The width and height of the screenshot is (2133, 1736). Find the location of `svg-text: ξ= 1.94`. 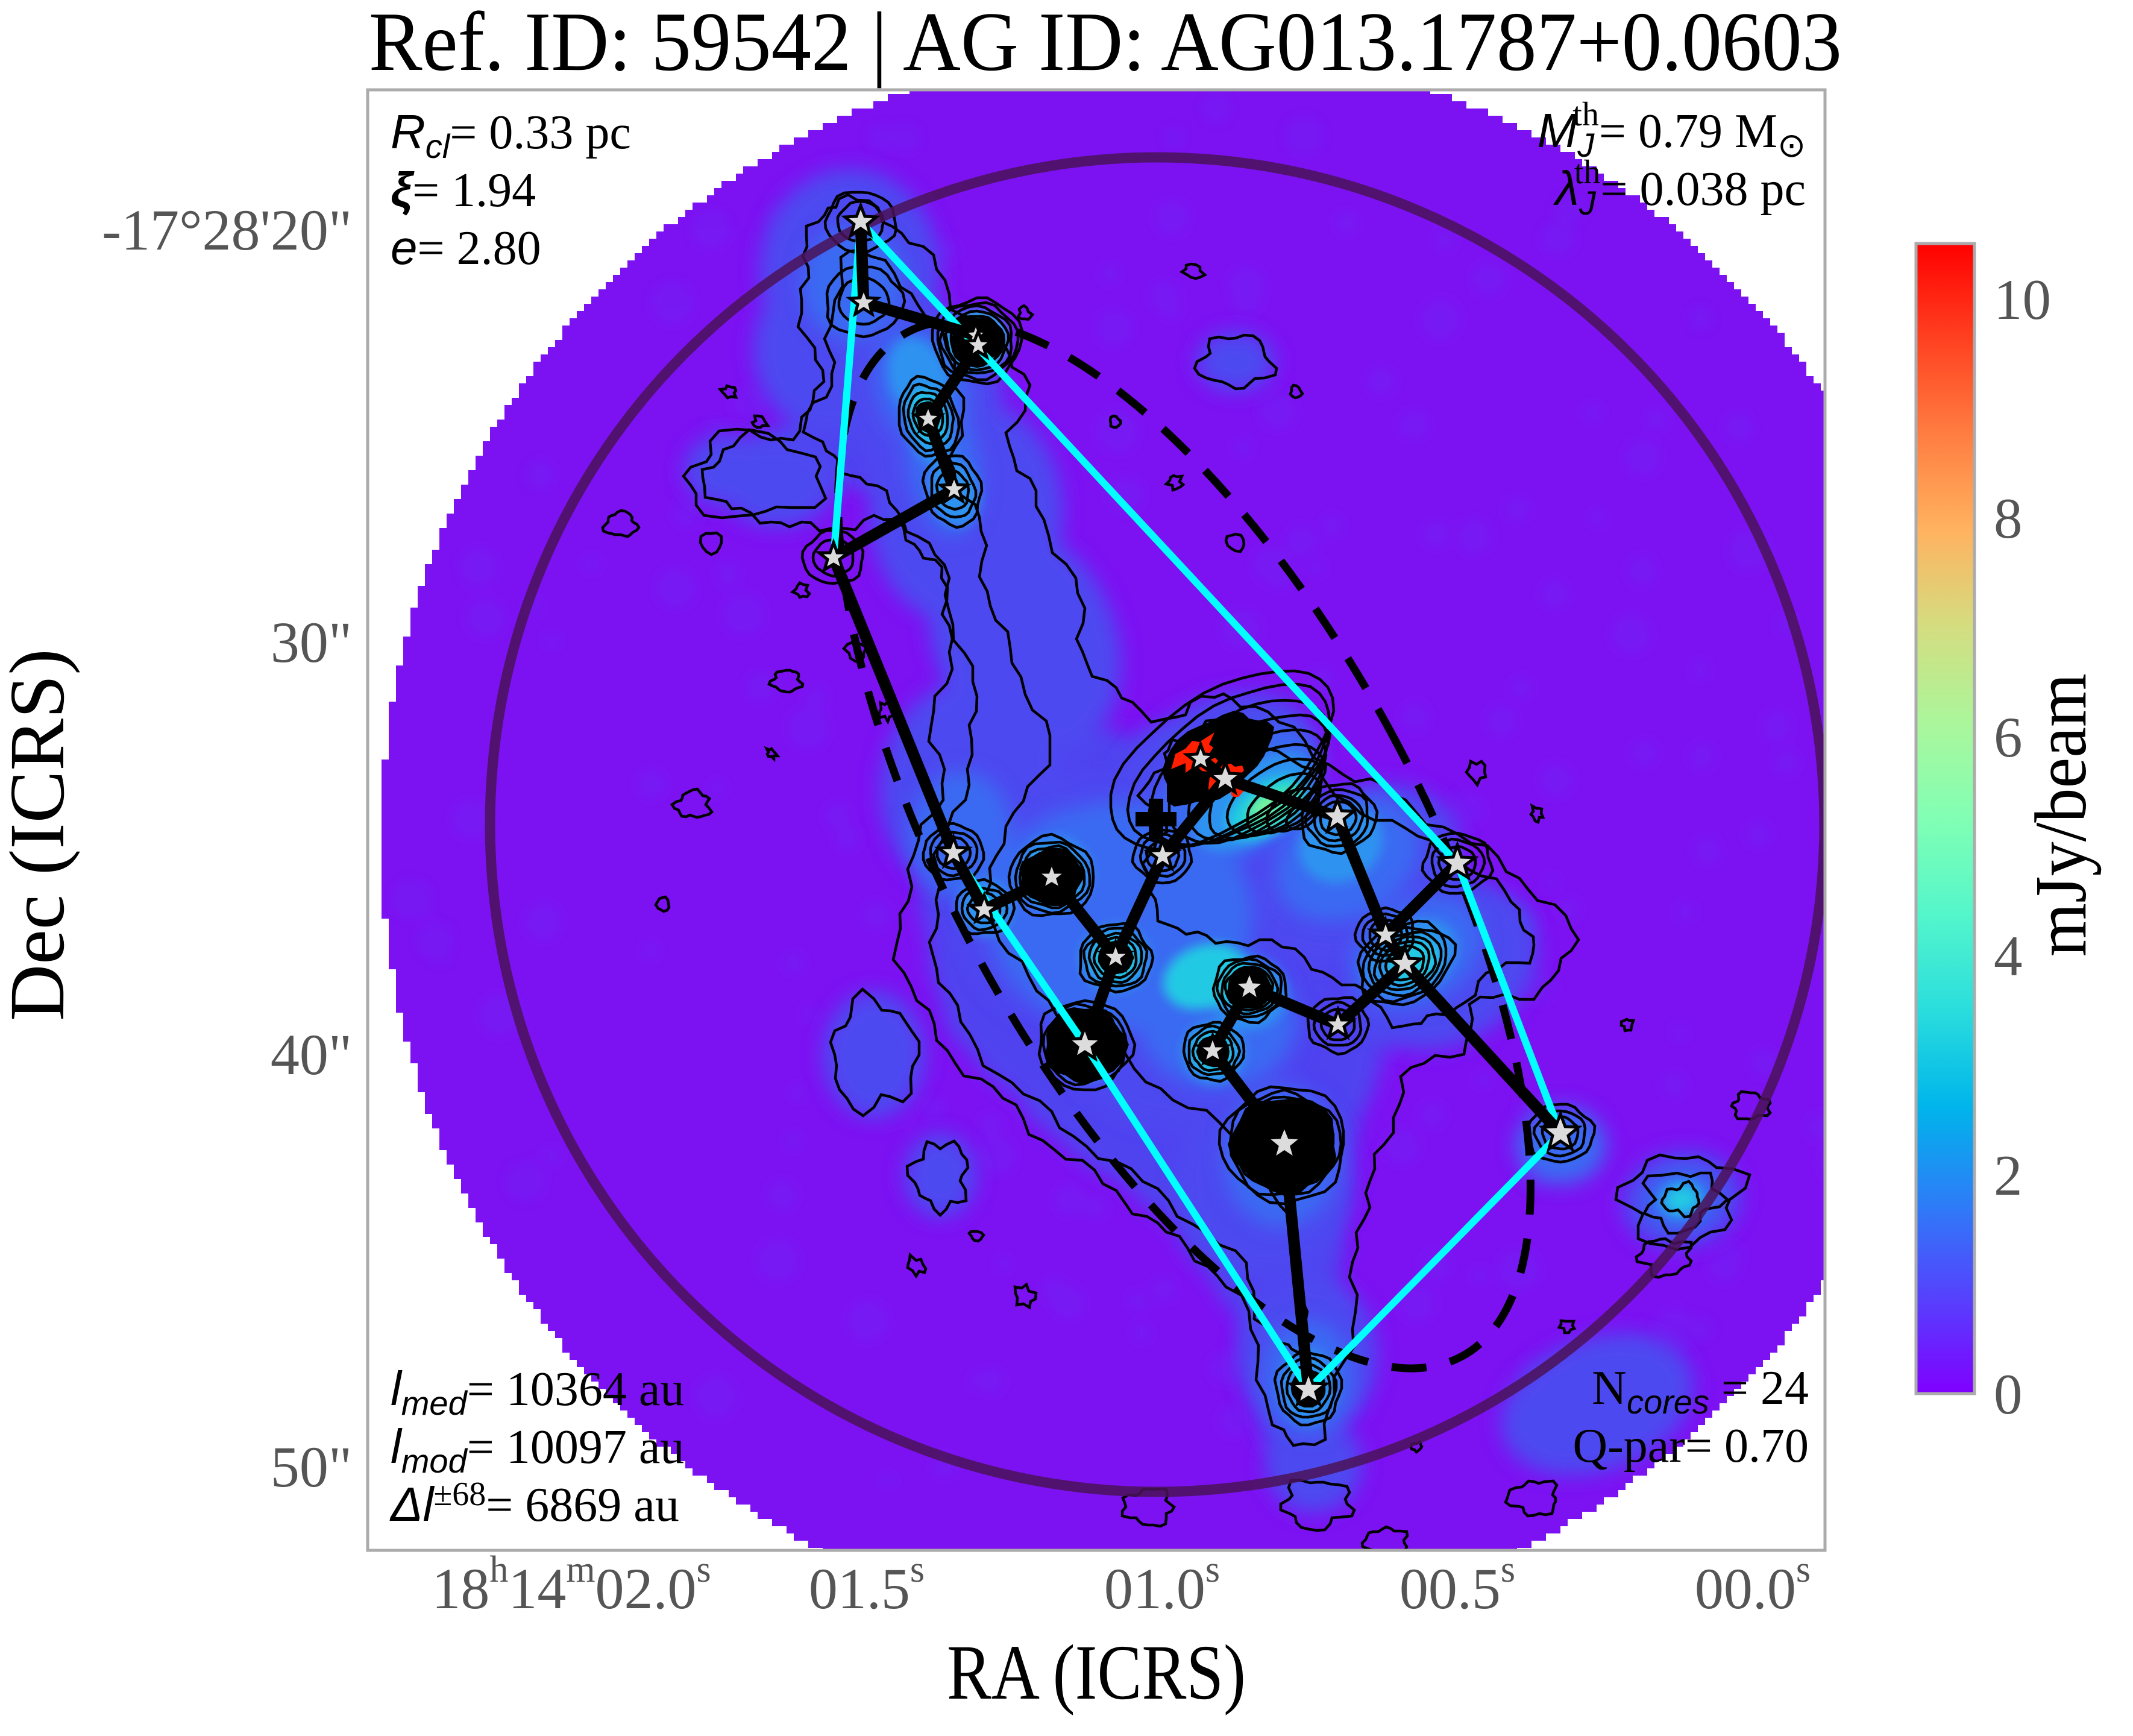

svg-text: ξ= 1.94 is located at coordinates (463, 190).